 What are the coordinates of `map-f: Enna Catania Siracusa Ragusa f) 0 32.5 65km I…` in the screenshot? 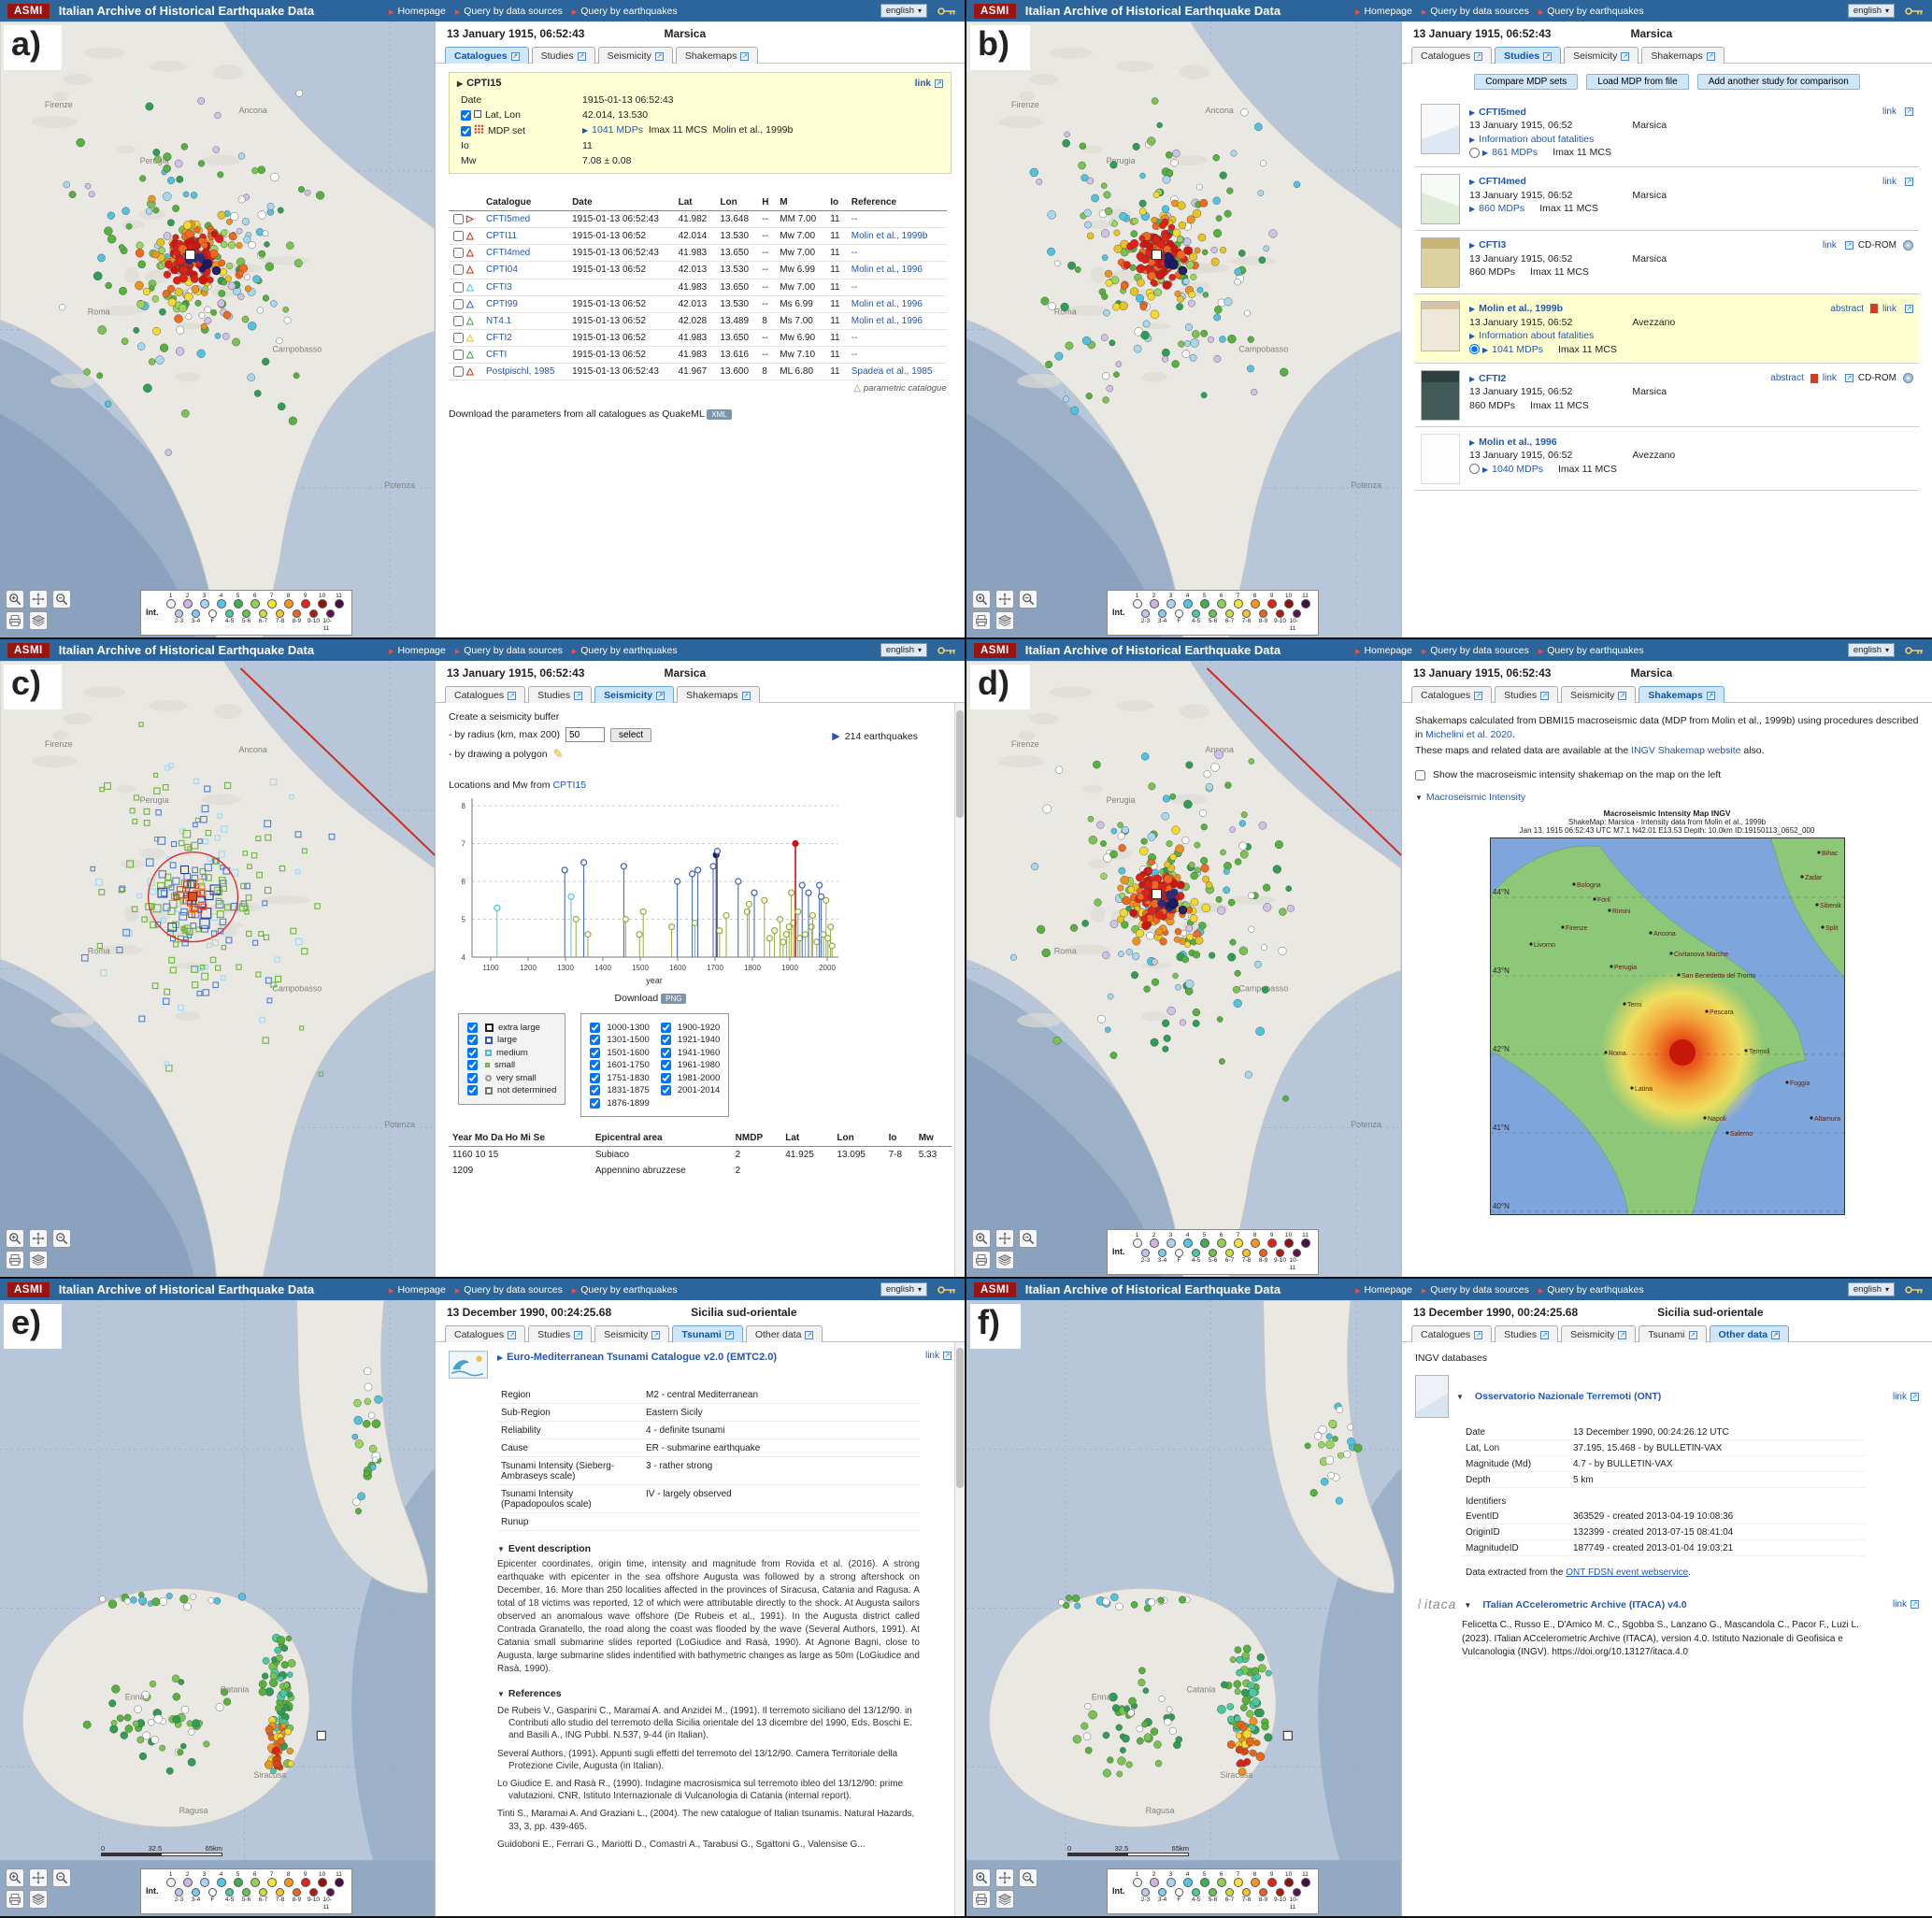 It's located at (1184, 1608).